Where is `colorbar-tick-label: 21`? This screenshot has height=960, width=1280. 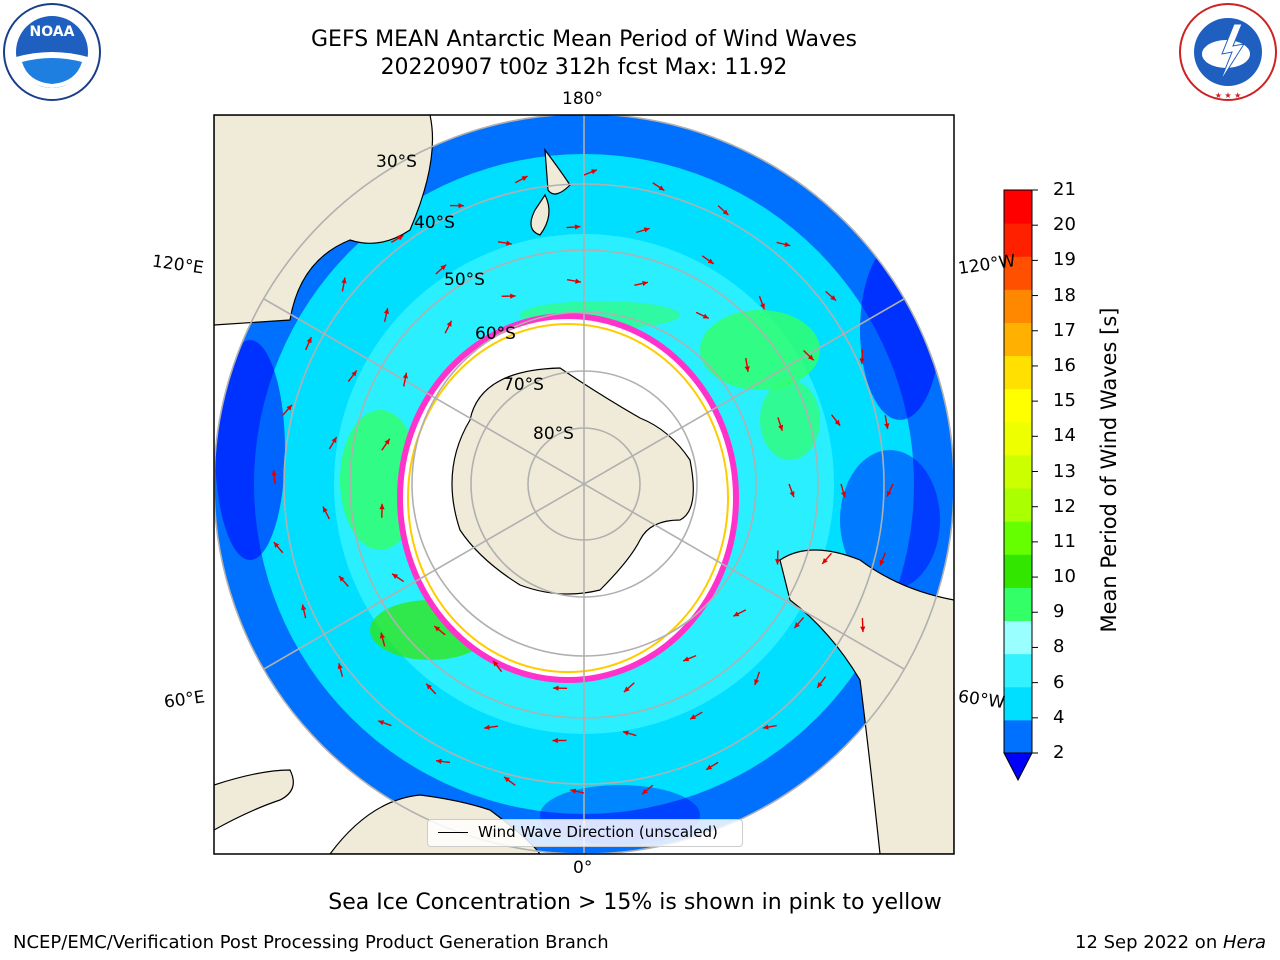 colorbar-tick-label: 21 is located at coordinates (1064, 189).